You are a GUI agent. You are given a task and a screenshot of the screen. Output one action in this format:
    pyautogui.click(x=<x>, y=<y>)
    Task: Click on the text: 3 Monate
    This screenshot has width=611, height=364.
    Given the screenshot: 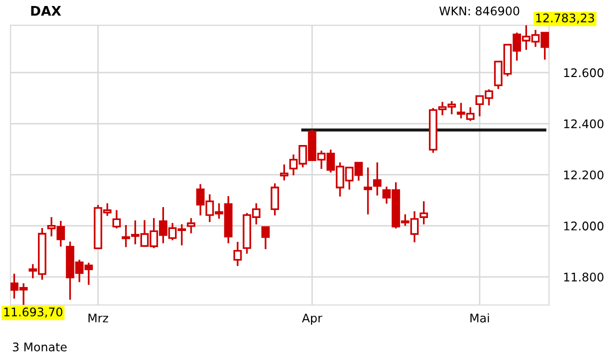 What is the action you would take?
    pyautogui.click(x=39, y=347)
    